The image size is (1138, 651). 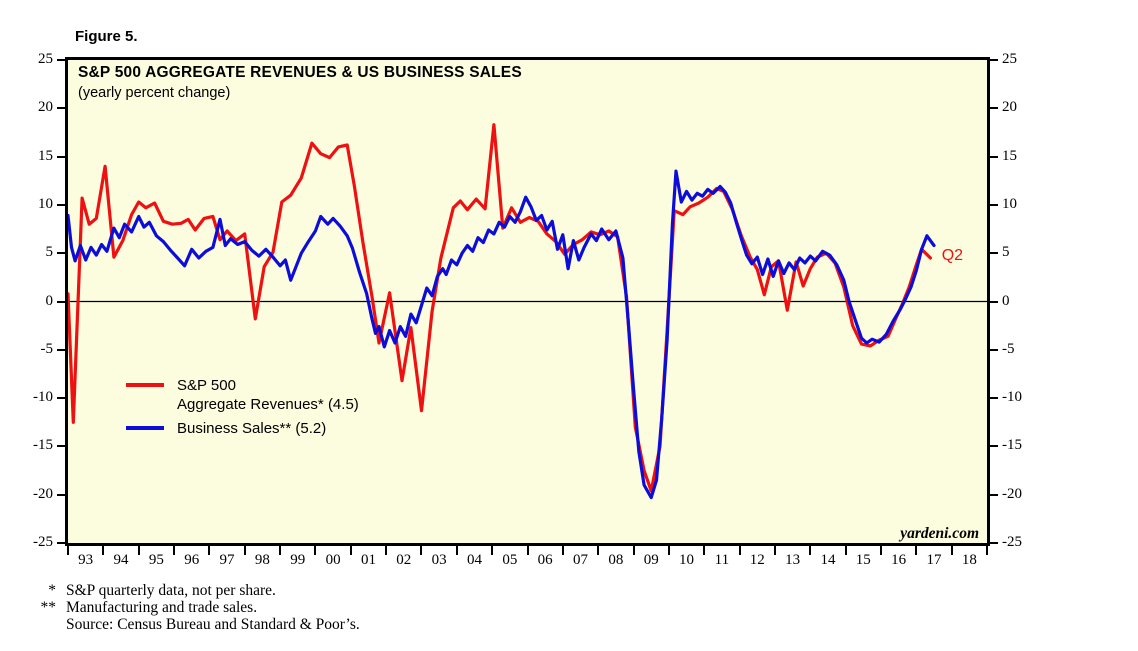 What do you see at coordinates (687, 560) in the screenshot?
I see `x-axis-label: 10` at bounding box center [687, 560].